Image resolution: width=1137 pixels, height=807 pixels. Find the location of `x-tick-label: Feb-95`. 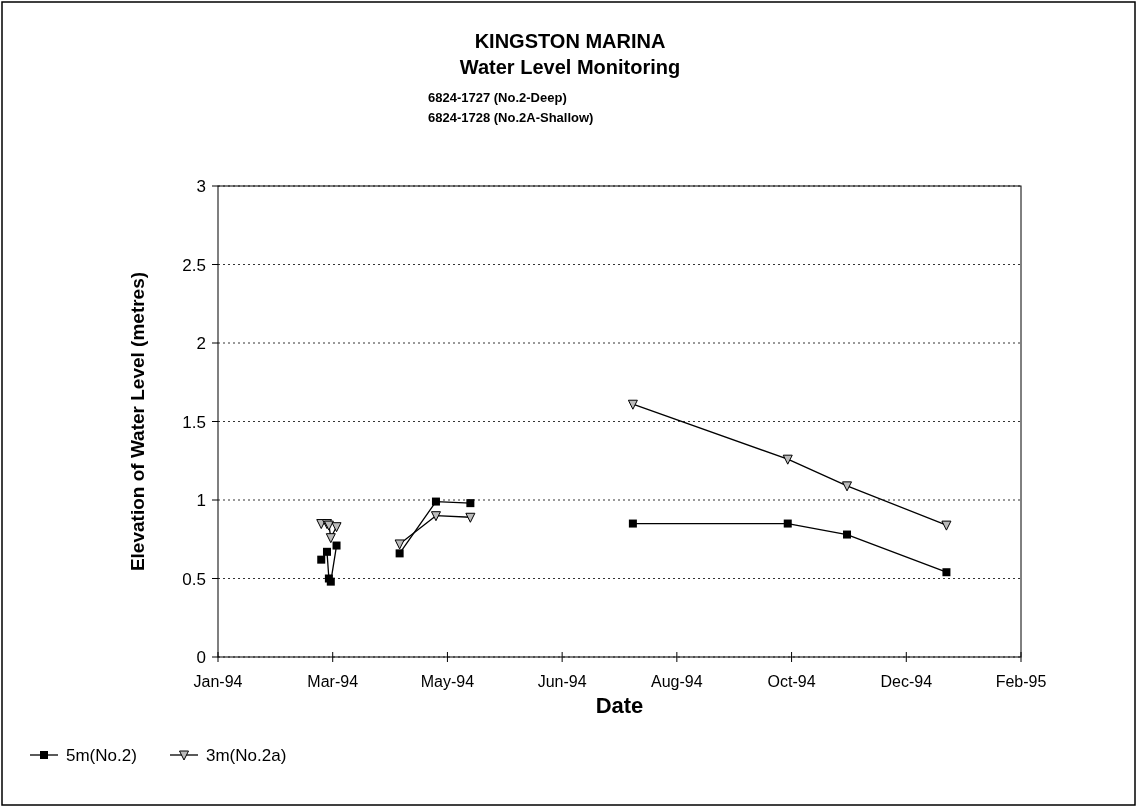

x-tick-label: Feb-95 is located at coordinates (1021, 681).